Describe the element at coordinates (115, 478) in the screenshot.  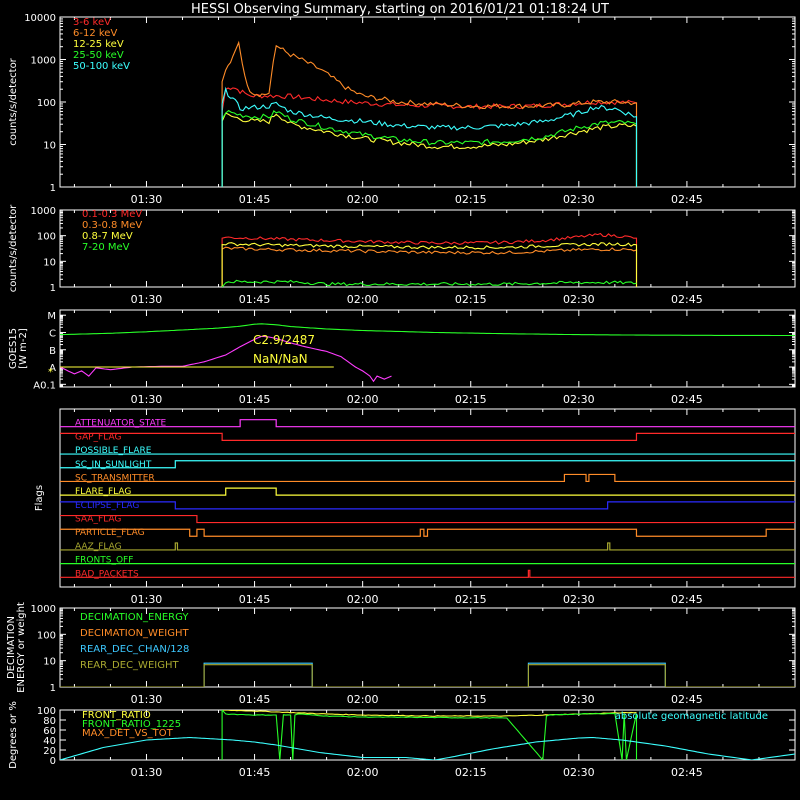
I see `flag-label: SC_TRANSMITTER` at that location.